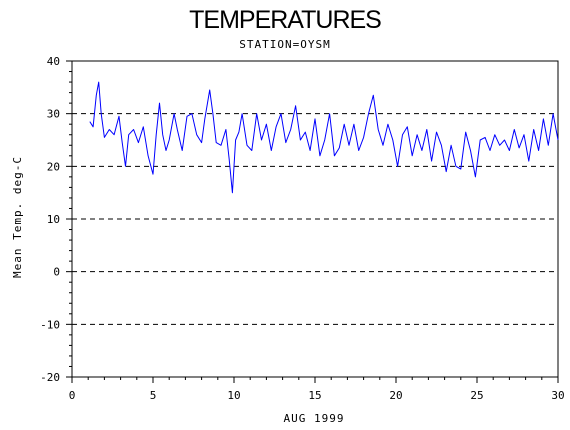 The width and height of the screenshot is (570, 430). What do you see at coordinates (476, 395) in the screenshot?
I see `x-tick-label: 25` at bounding box center [476, 395].